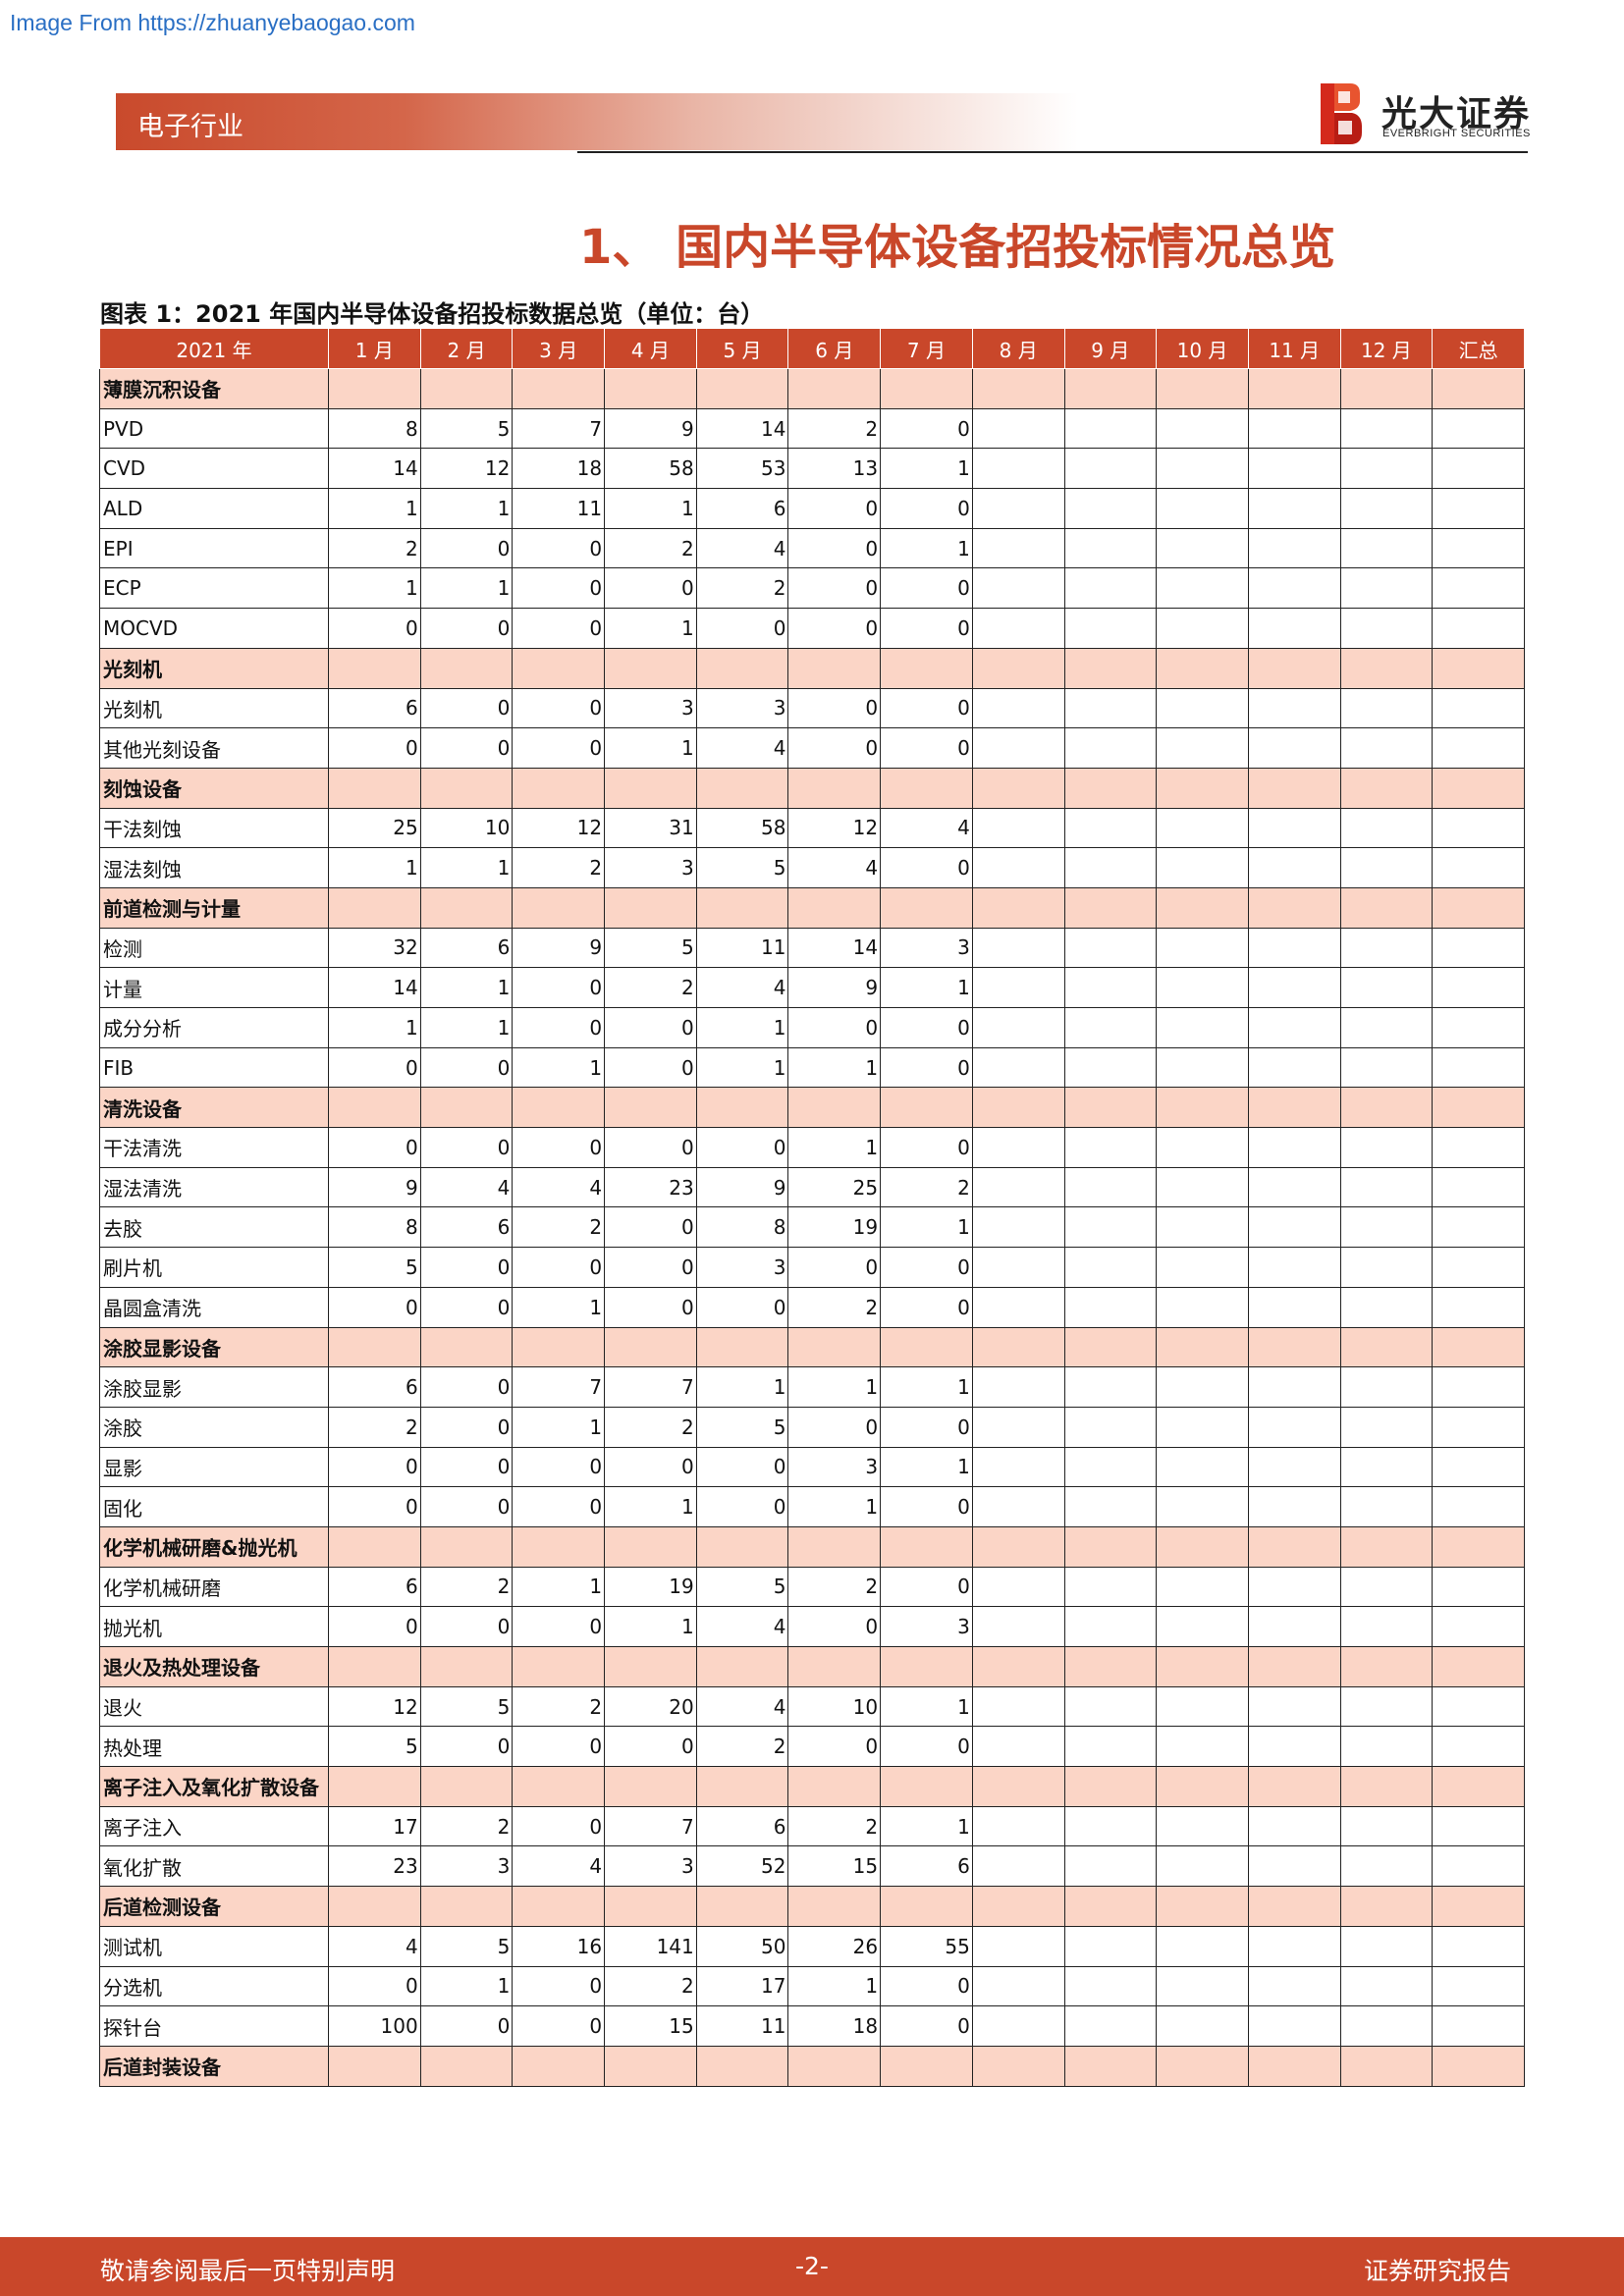  I want to click on section-title: 1、 国内半导体设备招投标情况总览, so click(957, 248).